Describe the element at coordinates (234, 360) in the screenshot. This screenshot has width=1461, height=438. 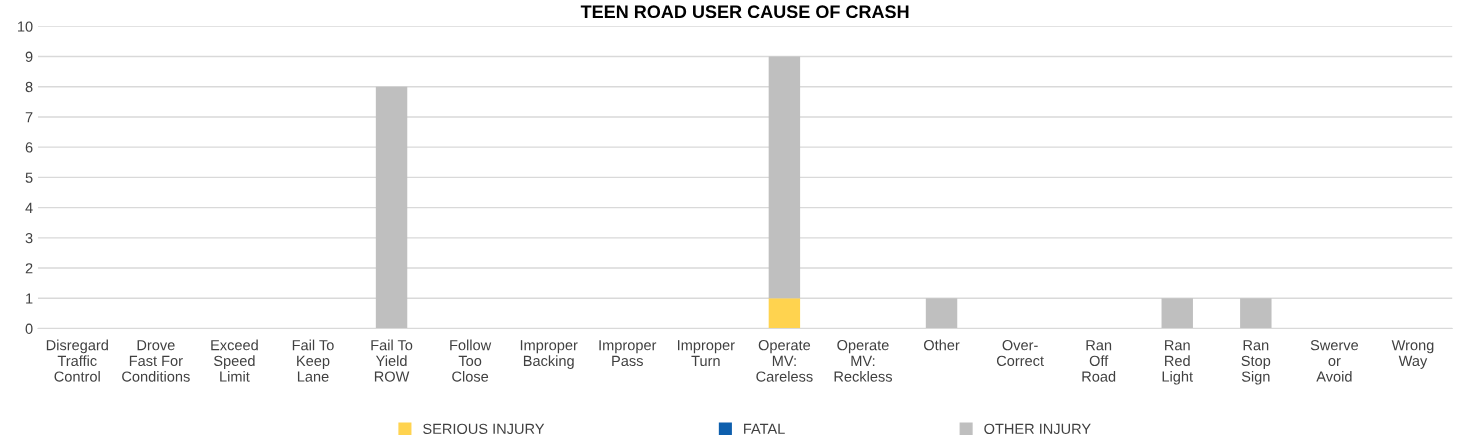
I see `x-tick-label: Exceed Speed Limit` at that location.